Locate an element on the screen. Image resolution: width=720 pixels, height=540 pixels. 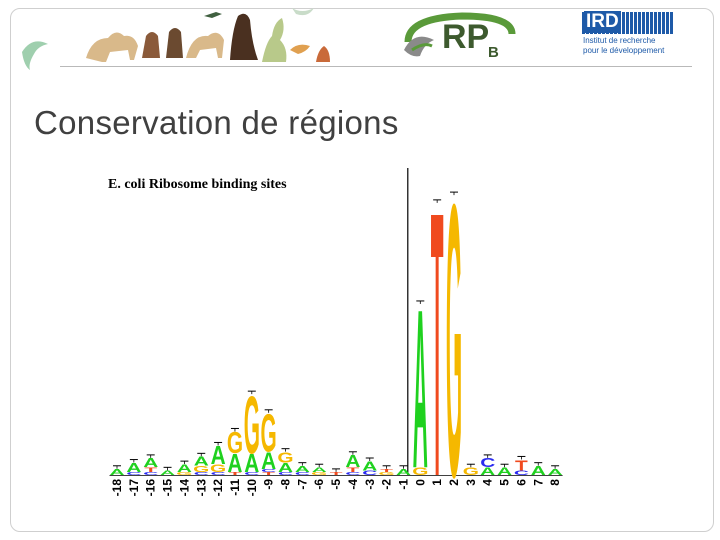
position-tick-label: 3 is located at coordinates (471, 482).